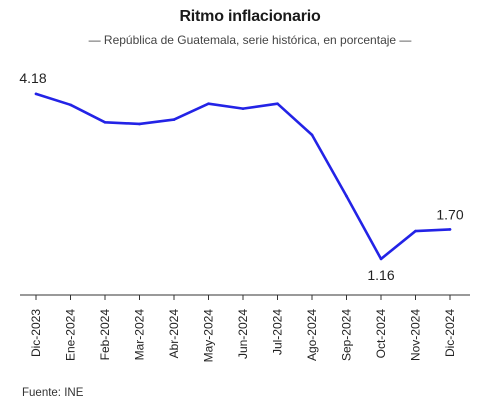 The image size is (500, 409). Describe the element at coordinates (140, 335) in the screenshot. I see `x-tick-label: Mar-2024` at that location.